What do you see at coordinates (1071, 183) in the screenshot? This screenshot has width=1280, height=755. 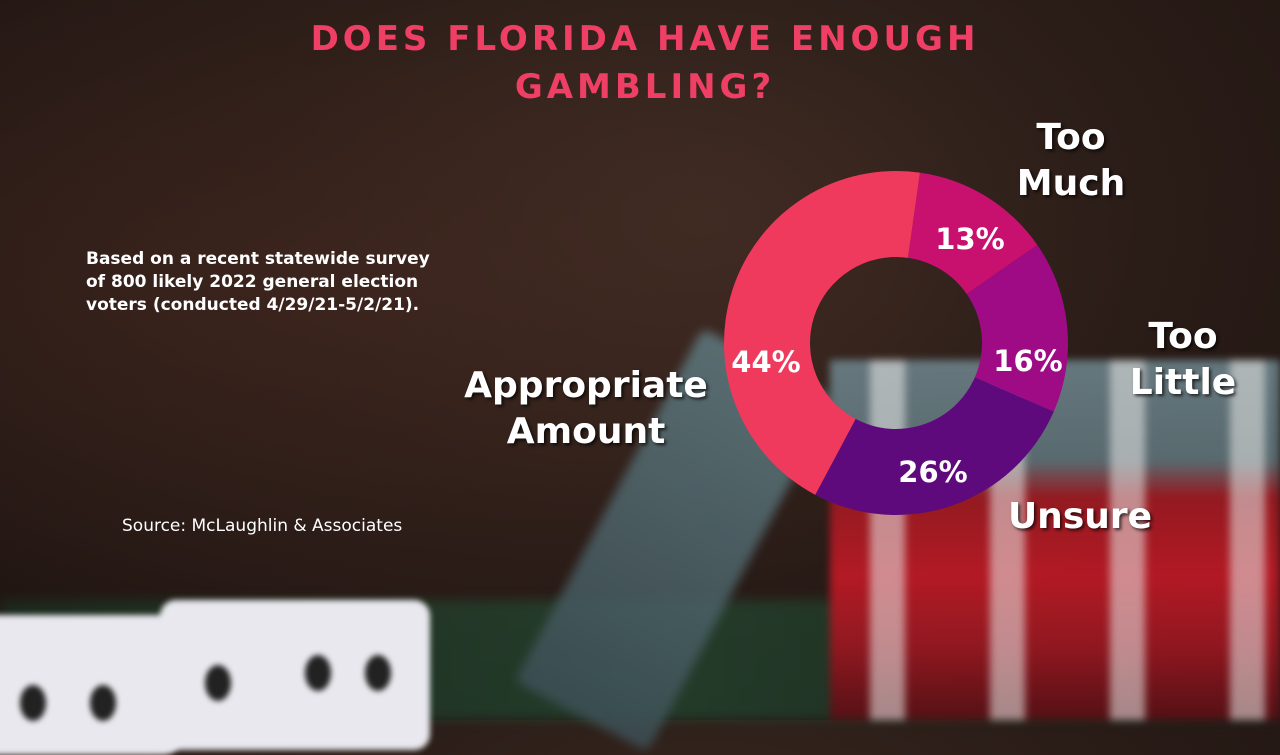 I see `category-label-line: Much` at bounding box center [1071, 183].